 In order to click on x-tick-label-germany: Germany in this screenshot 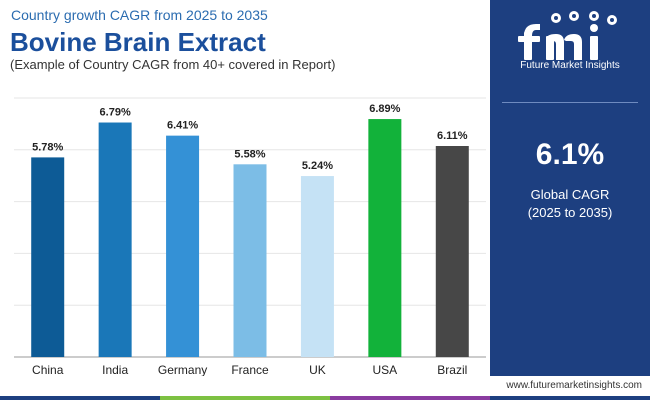, I will do `click(182, 369)`.